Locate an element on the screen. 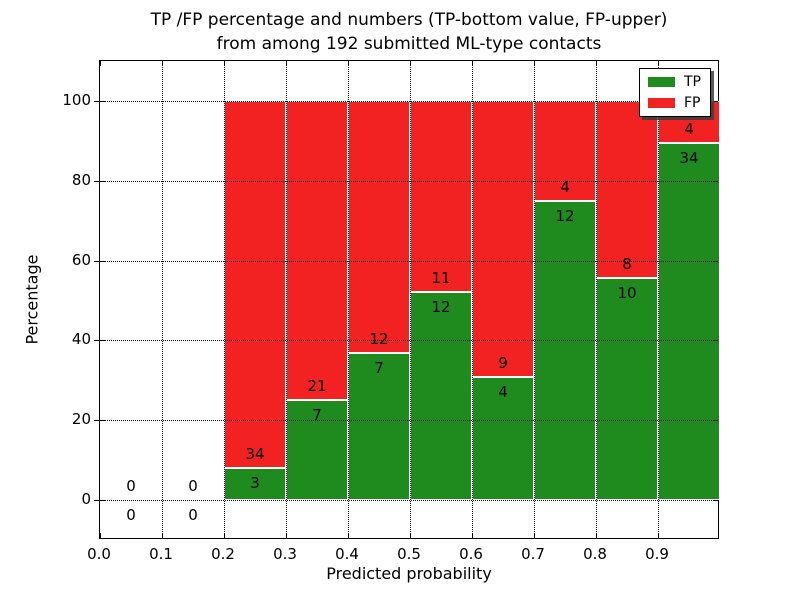 This screenshot has width=800, height=600. y-tick-label: 40 is located at coordinates (81, 339).